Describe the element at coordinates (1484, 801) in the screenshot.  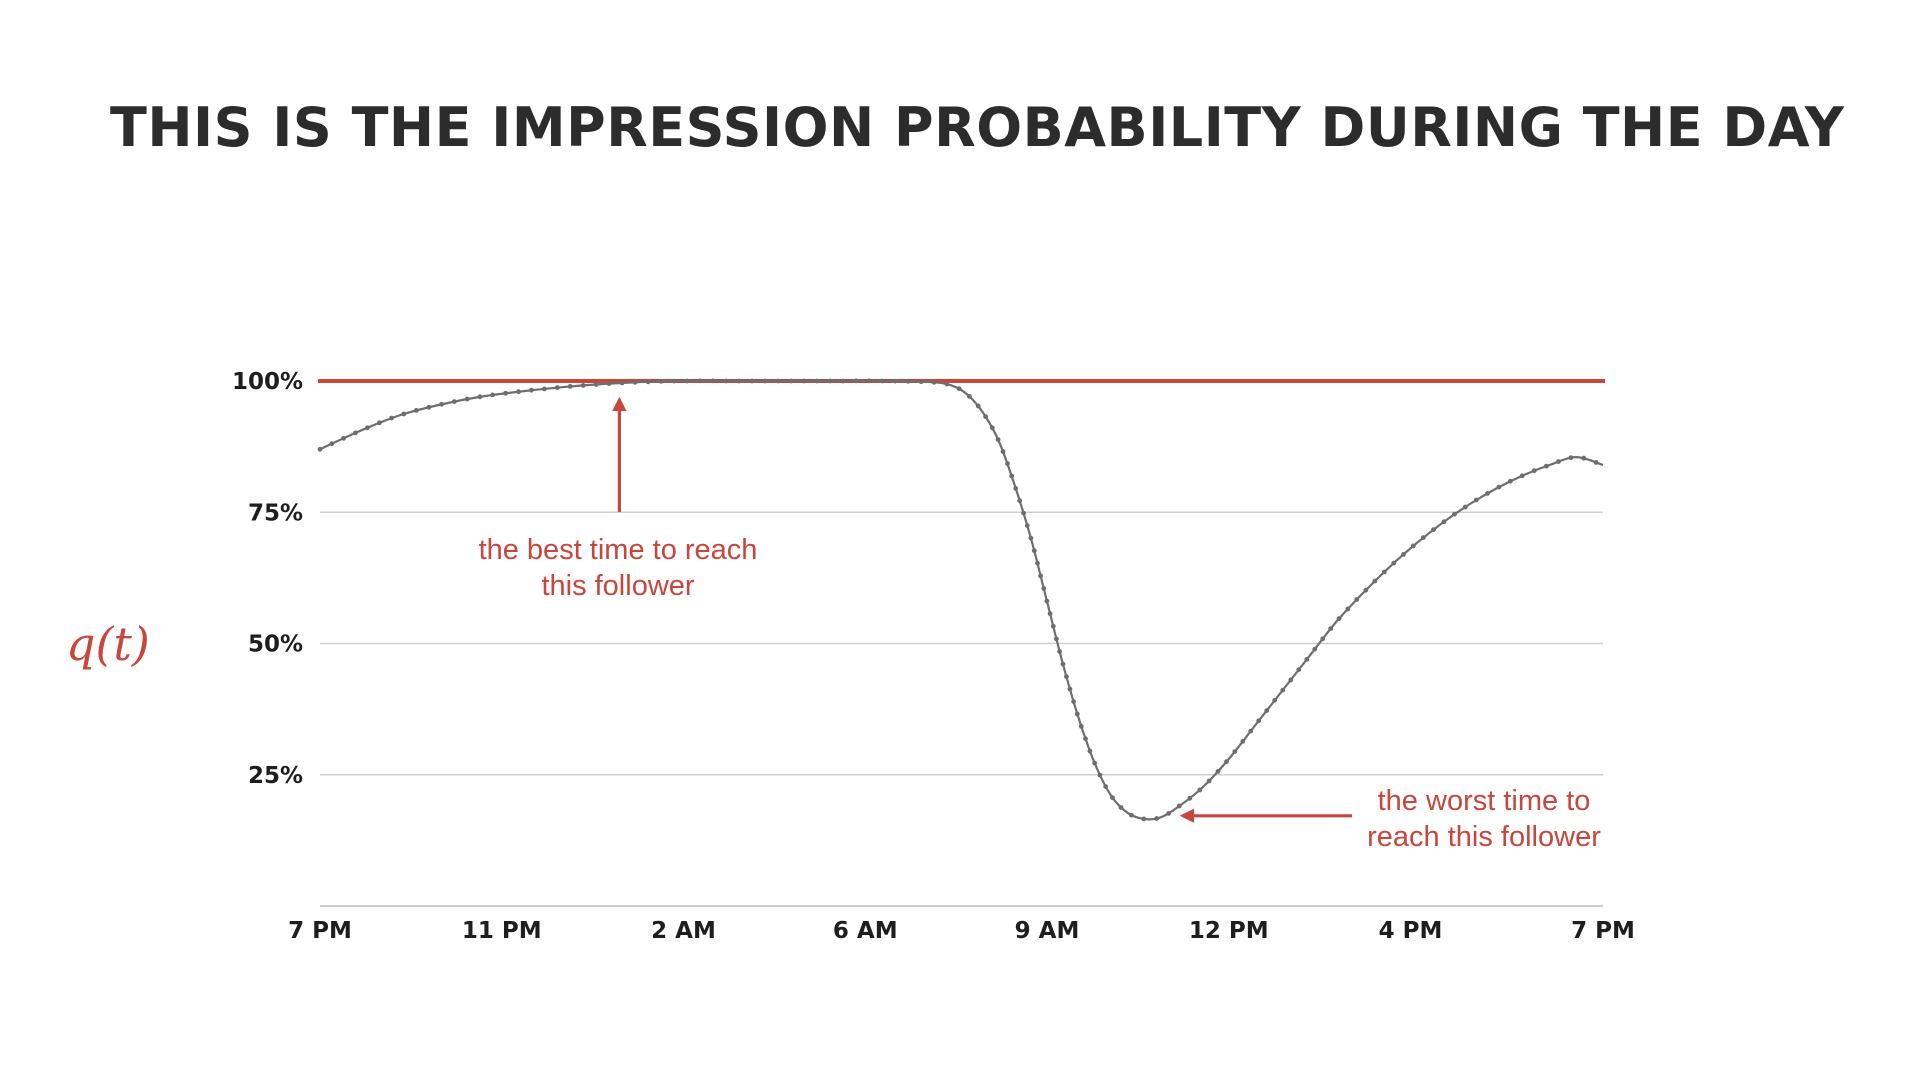
I see `worst-time-annotation: the worst time to` at that location.